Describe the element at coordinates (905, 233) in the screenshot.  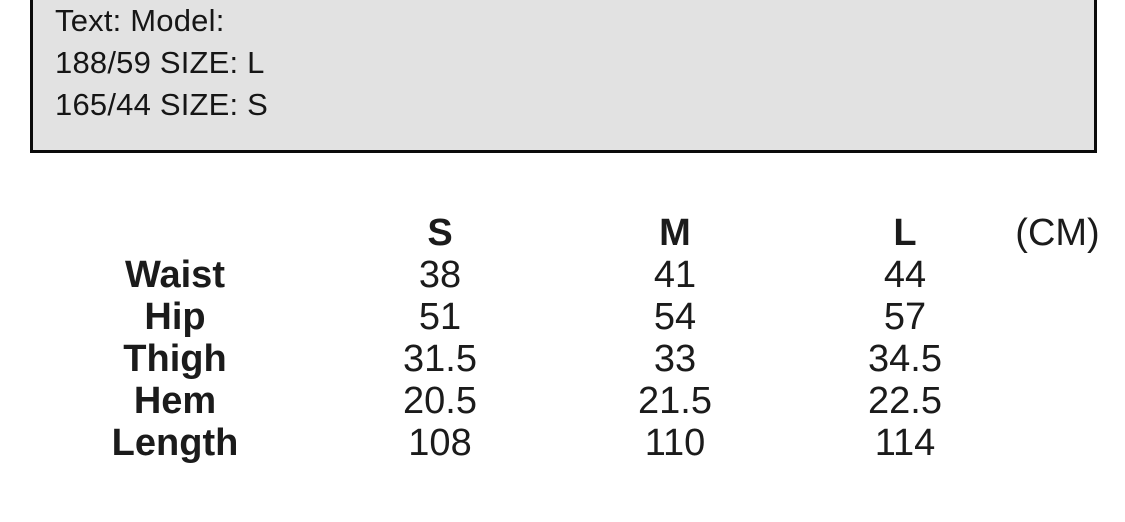
I see `column-header-l: L` at that location.